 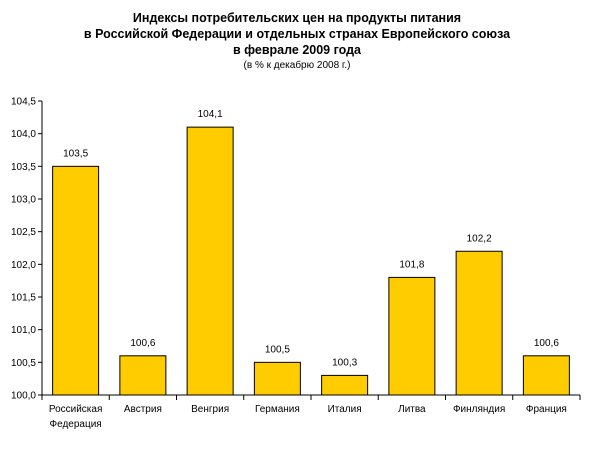 I want to click on y-tick-label: 101,0, so click(x=23, y=330).